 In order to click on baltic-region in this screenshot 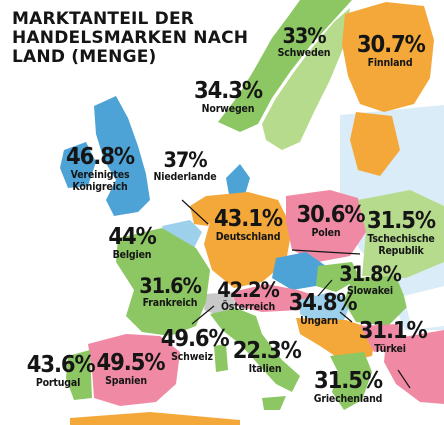, I will do `click(375, 144)`.